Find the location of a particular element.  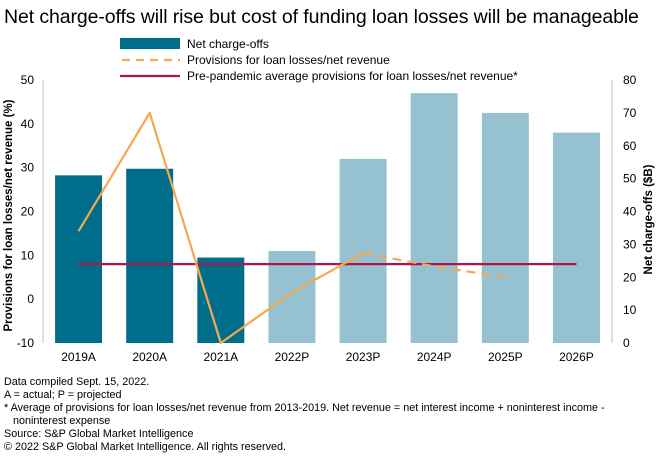

y-right-axis-label: Net charge-offs ($B) is located at coordinates (649, 219).